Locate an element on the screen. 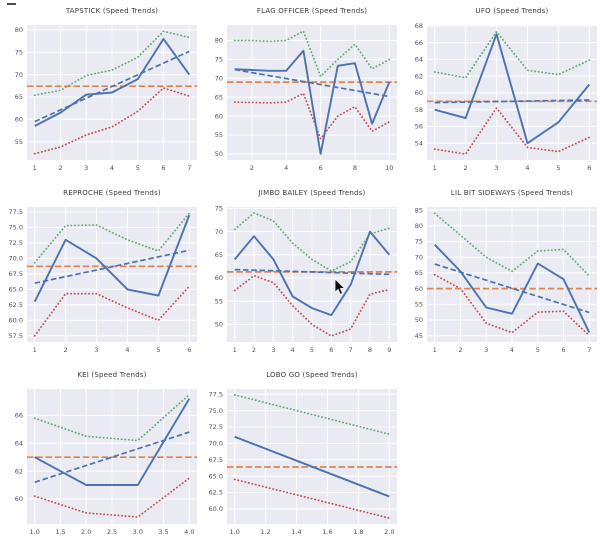  empty-cell is located at coordinates (500, 455).